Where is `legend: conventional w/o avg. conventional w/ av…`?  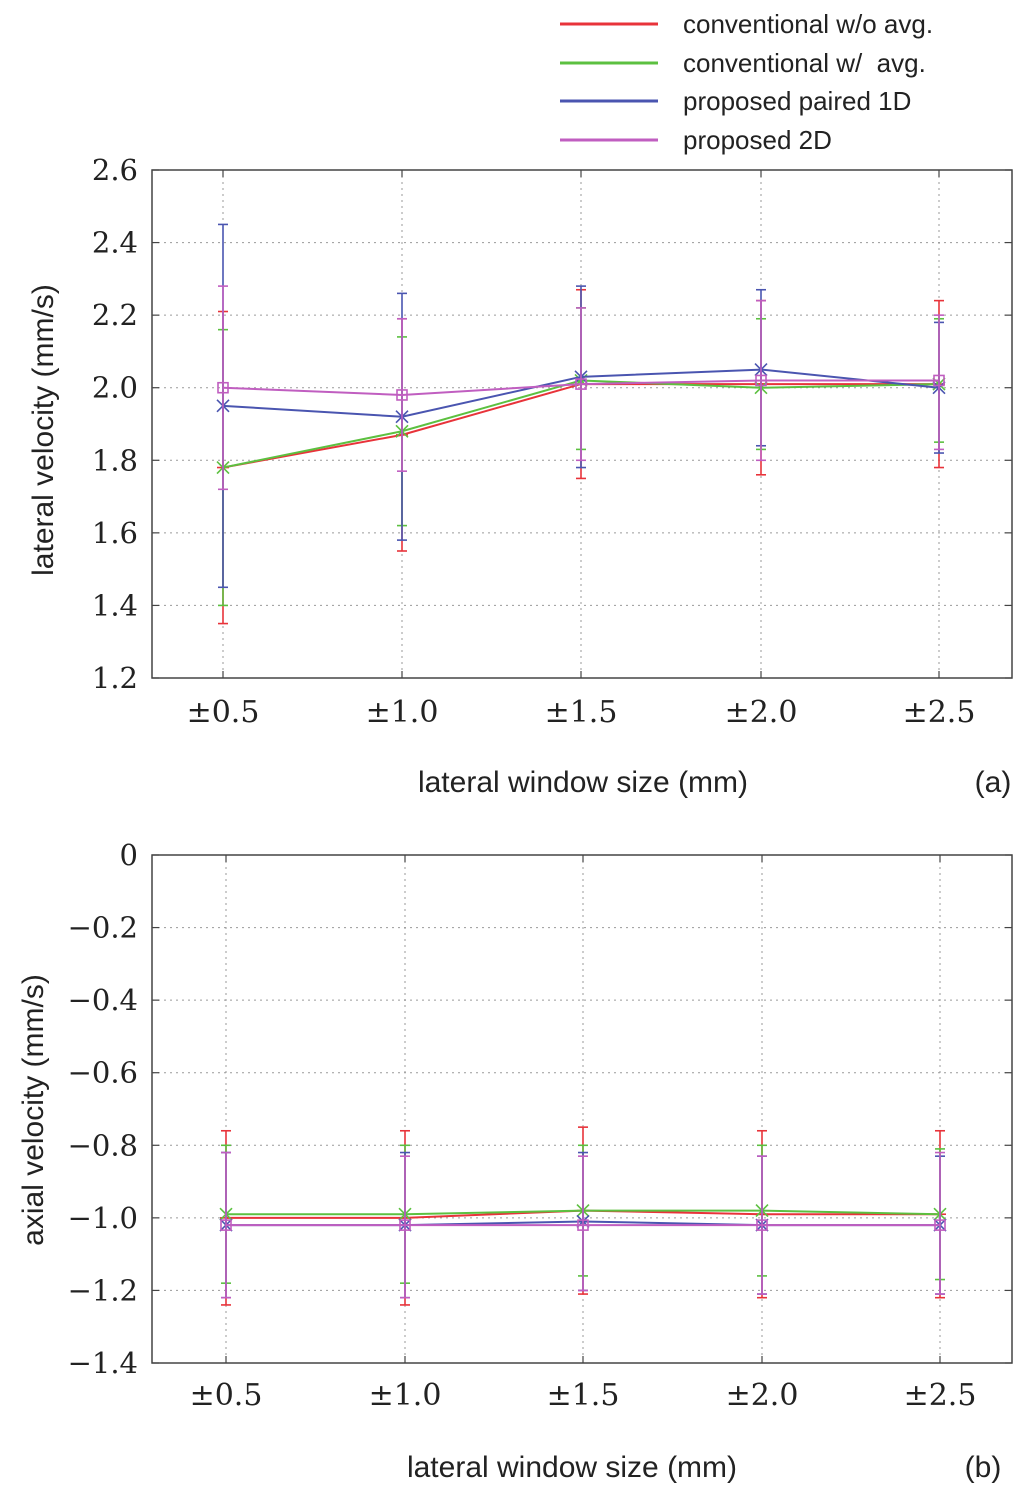 legend: conventional w/o avg. conventional w/ av… is located at coordinates (746, 82).